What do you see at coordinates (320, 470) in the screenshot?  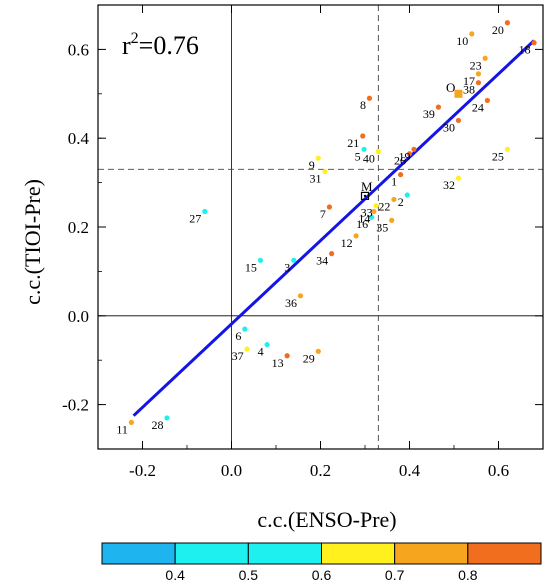 I see `x-tick-label: 0.2` at bounding box center [320, 470].